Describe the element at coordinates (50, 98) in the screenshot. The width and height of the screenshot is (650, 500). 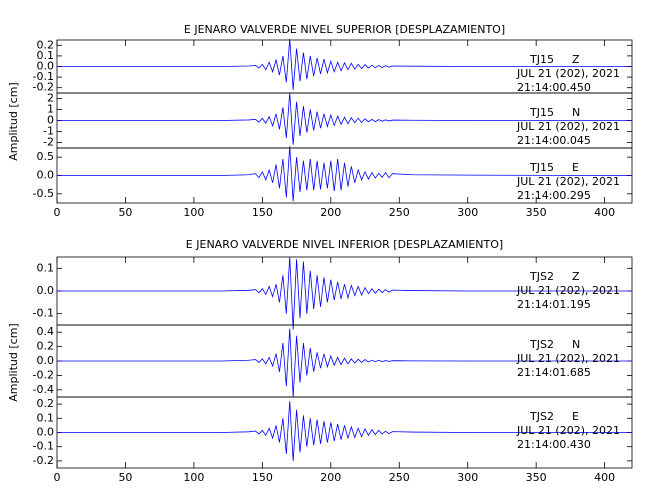
I see `y-tick-label: 2` at that location.